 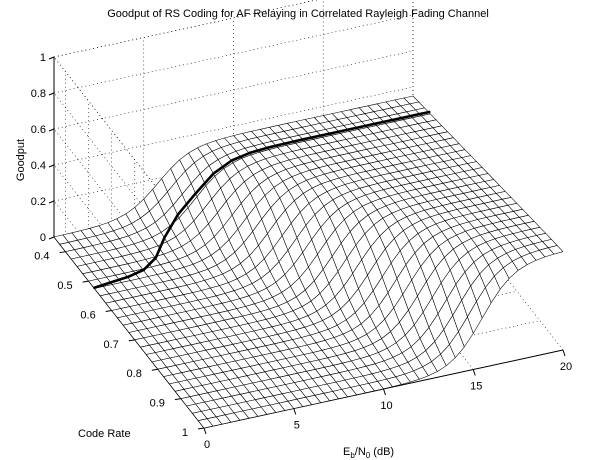 What do you see at coordinates (157, 404) in the screenshot?
I see `y-tick-label: 0.9` at bounding box center [157, 404].